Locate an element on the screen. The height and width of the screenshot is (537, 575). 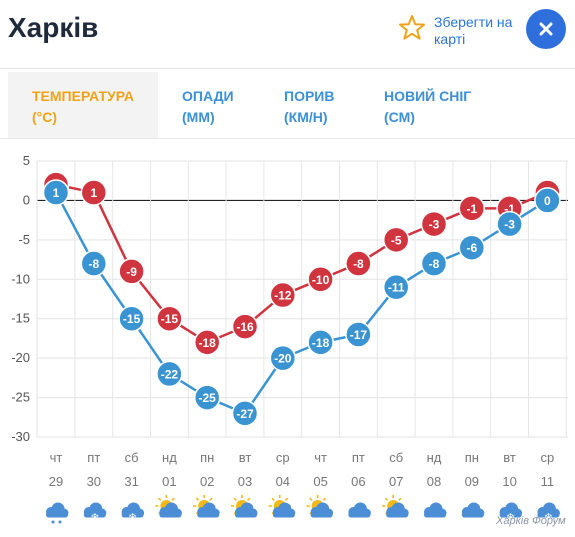
x-tick-weekday: пн is located at coordinates (207, 457).